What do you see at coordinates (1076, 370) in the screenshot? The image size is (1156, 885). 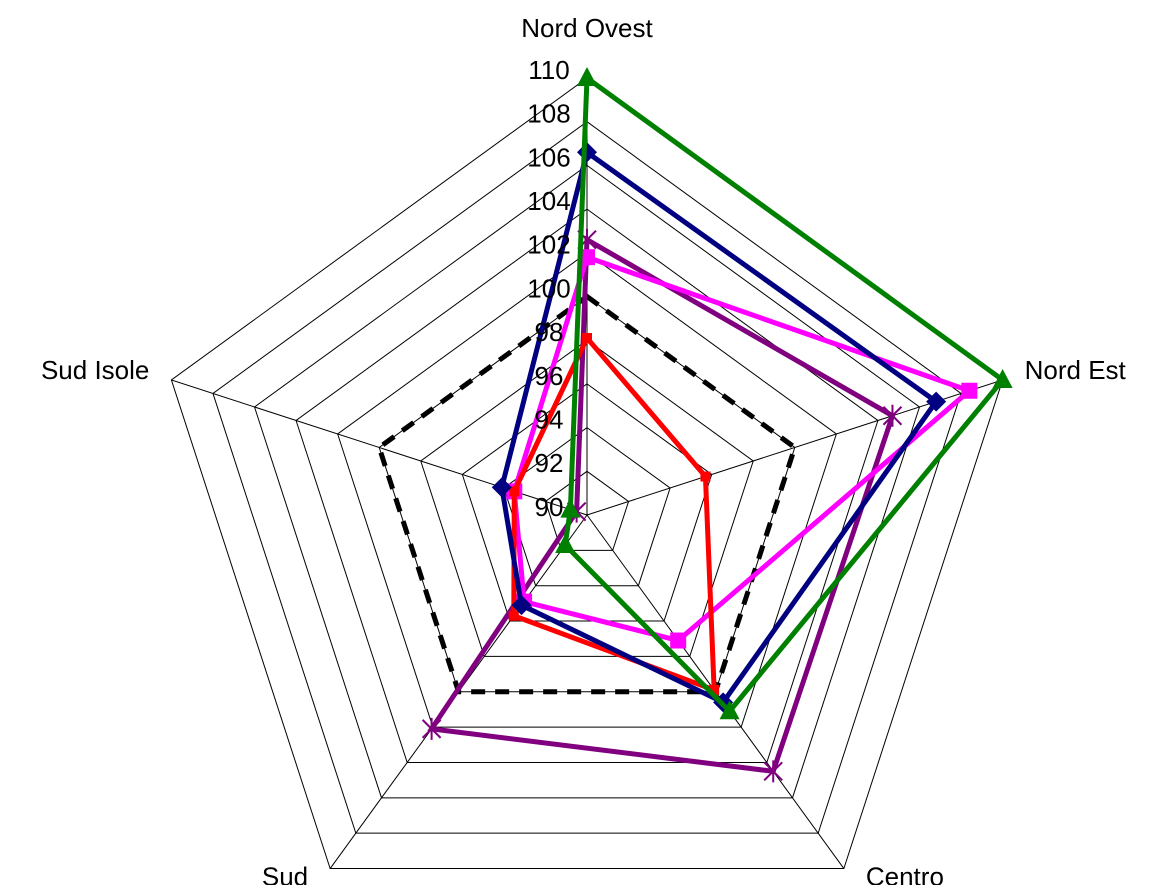 I see `category-label: Nord Est` at bounding box center [1076, 370].